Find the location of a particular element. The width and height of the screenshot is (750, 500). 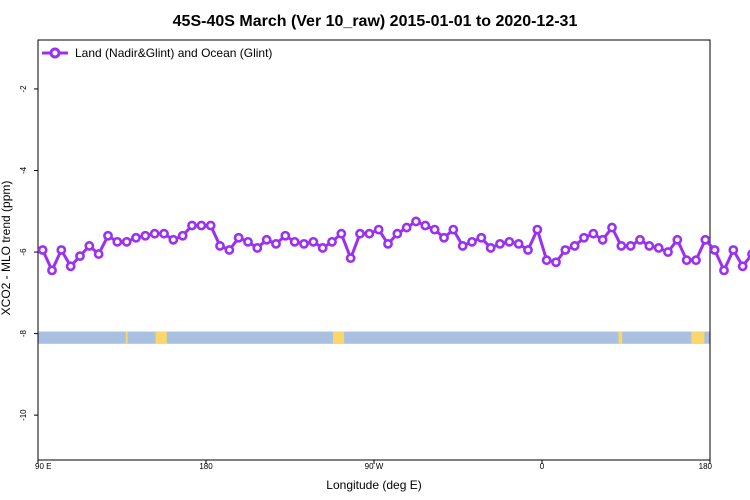

legend-entry-label: Land (Nadir&Glint) and Ocean (Glint) is located at coordinates (173, 53).